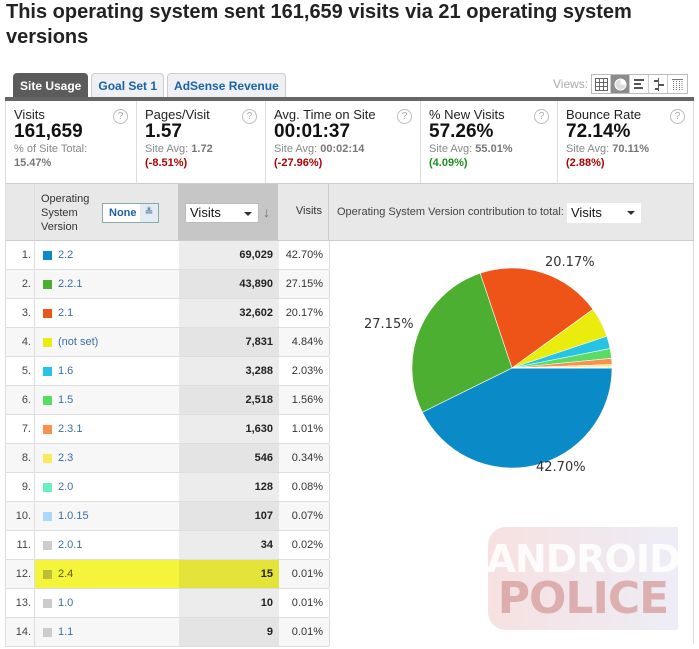 The image size is (699, 649). What do you see at coordinates (304, 429) in the screenshot?
I see `visits-percent: 1.01%` at bounding box center [304, 429].